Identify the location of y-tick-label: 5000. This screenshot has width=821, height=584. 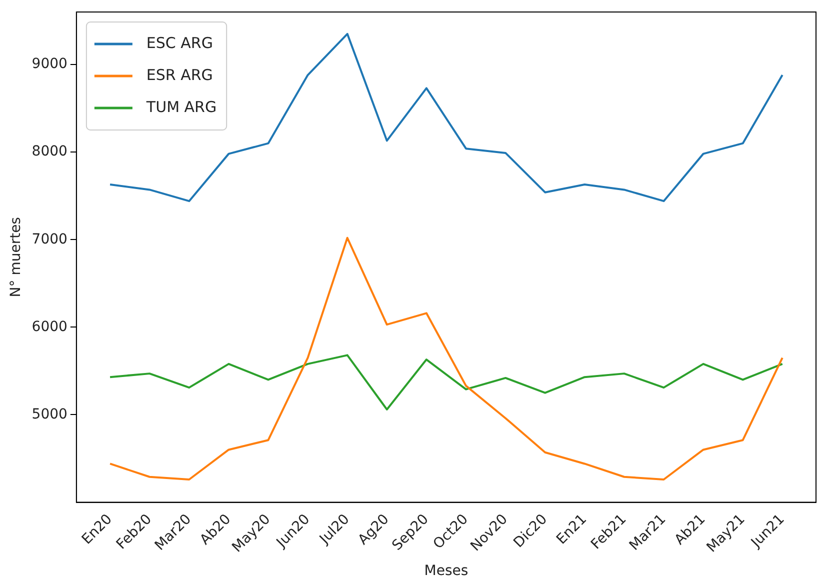
(50, 414).